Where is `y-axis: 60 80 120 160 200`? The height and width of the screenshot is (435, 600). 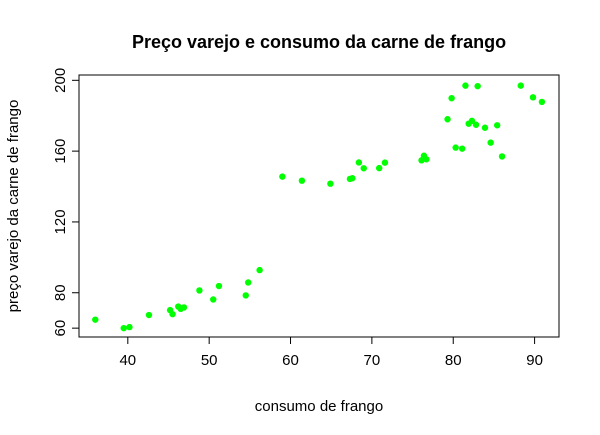 y-axis: 60 80 120 160 200 is located at coordinates (66, 202).